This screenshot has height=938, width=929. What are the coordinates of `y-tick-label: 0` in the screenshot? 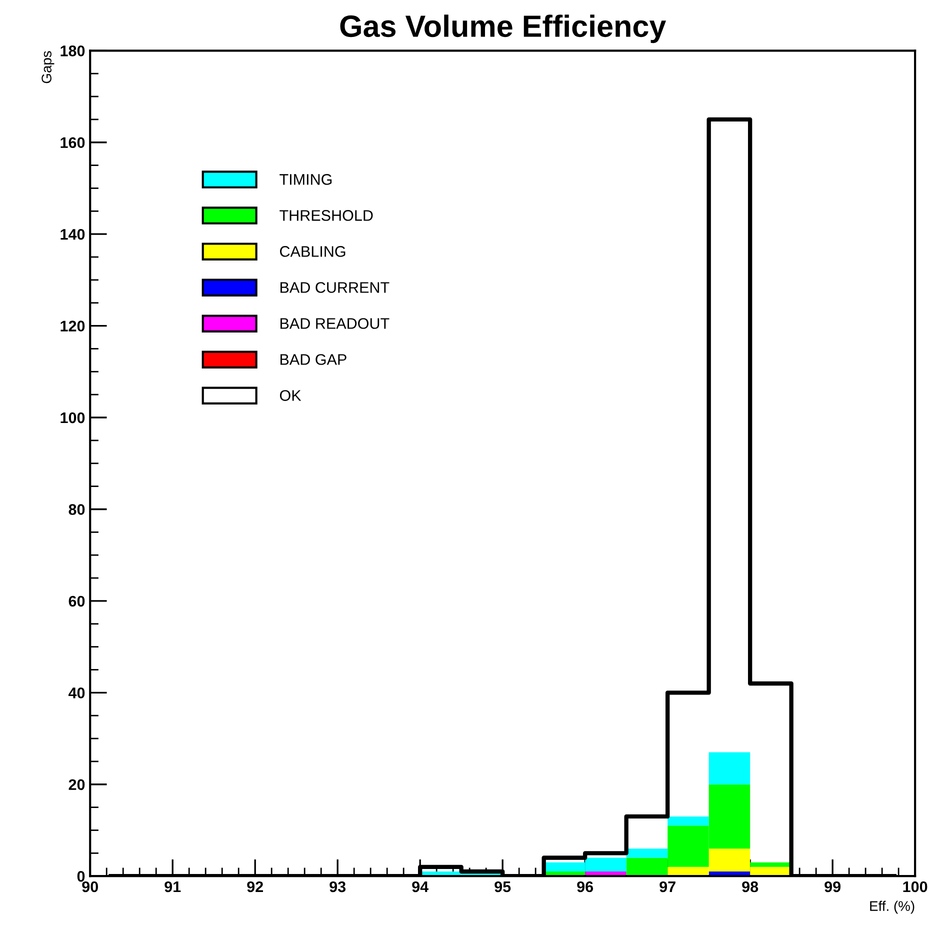 It's located at (81, 876).